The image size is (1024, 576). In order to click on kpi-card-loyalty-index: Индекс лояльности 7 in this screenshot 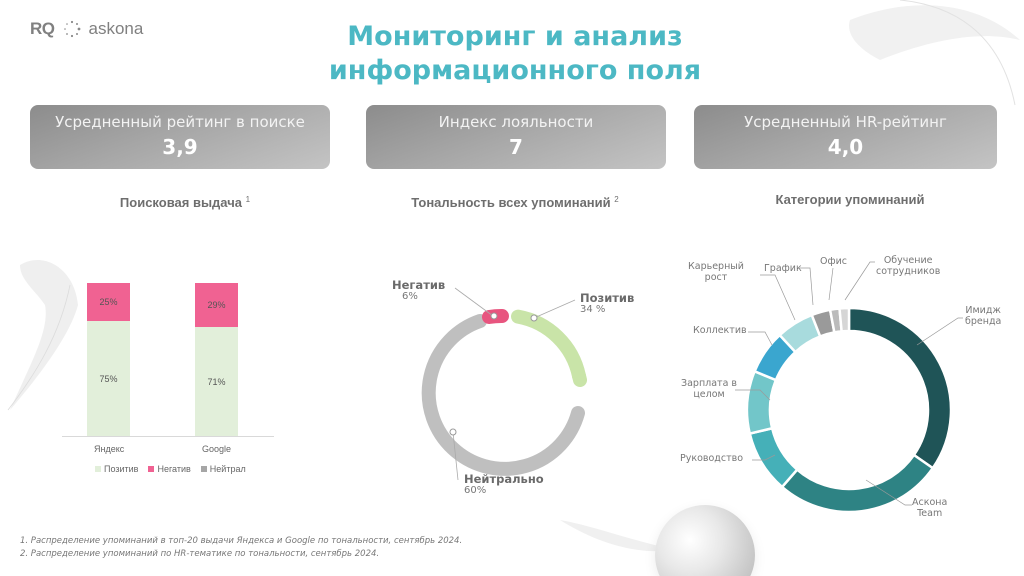, I will do `click(516, 137)`.